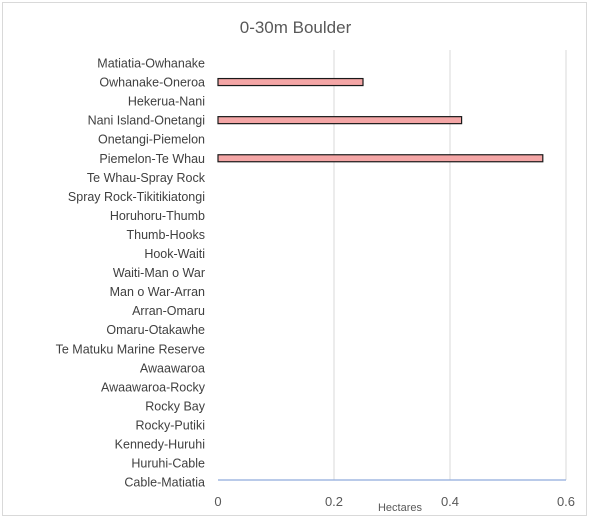 The image size is (591, 520). I want to click on chart-title: 0-30m Boulder, so click(295, 27).